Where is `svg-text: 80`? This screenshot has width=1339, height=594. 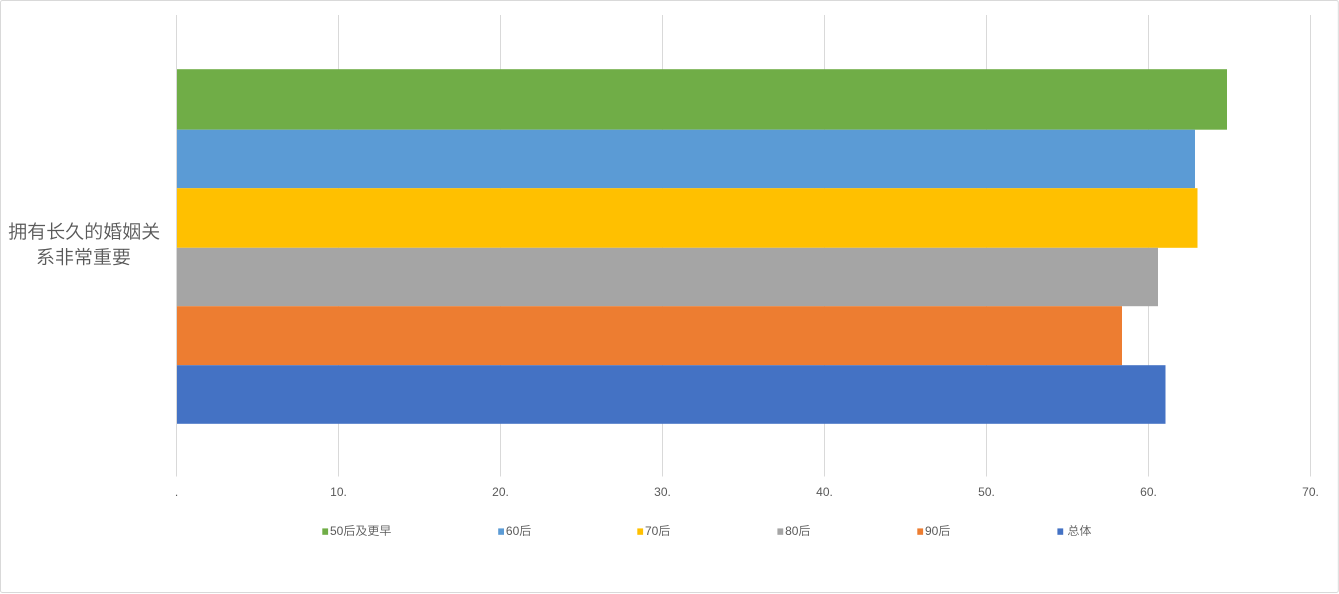
svg-text: 80 is located at coordinates (792, 531).